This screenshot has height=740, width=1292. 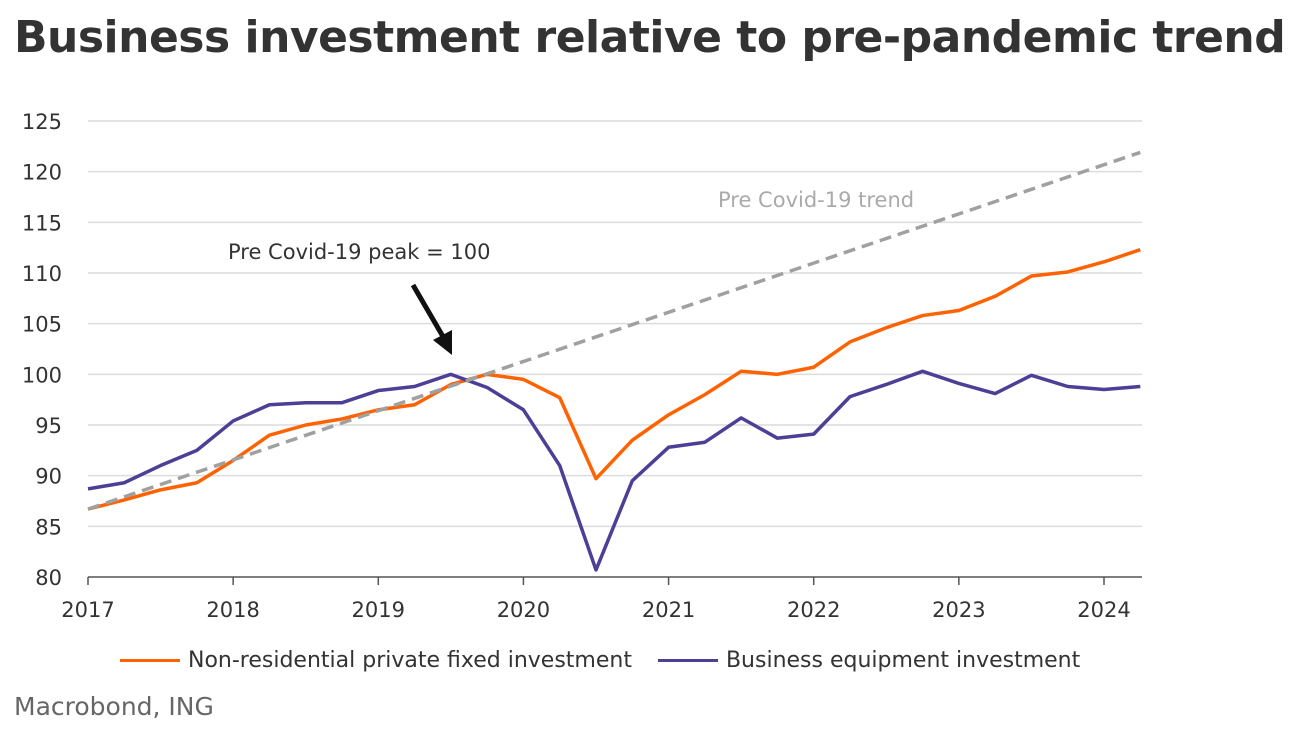 I want to click on annotation-arrow-head, so click(x=442, y=342).